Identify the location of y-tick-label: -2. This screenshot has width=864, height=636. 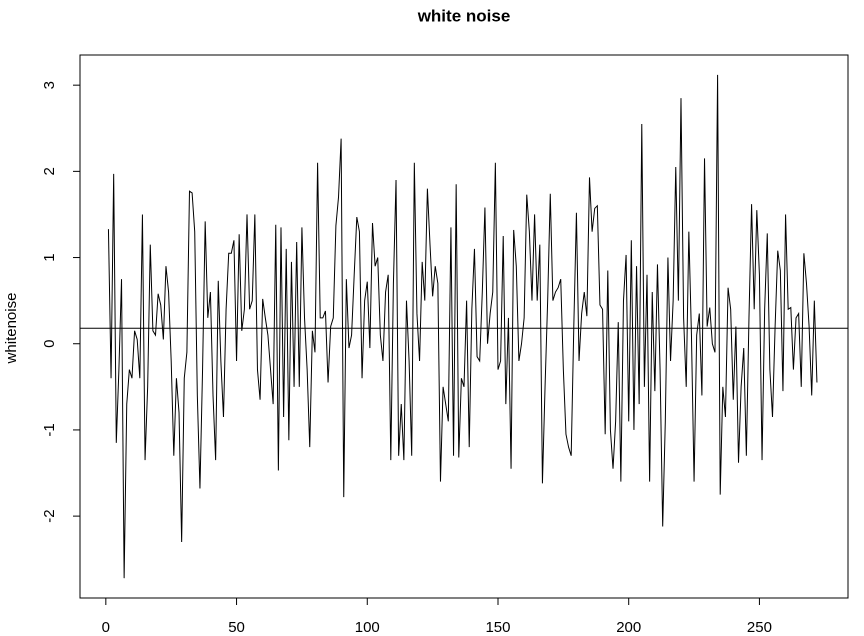
(49, 515).